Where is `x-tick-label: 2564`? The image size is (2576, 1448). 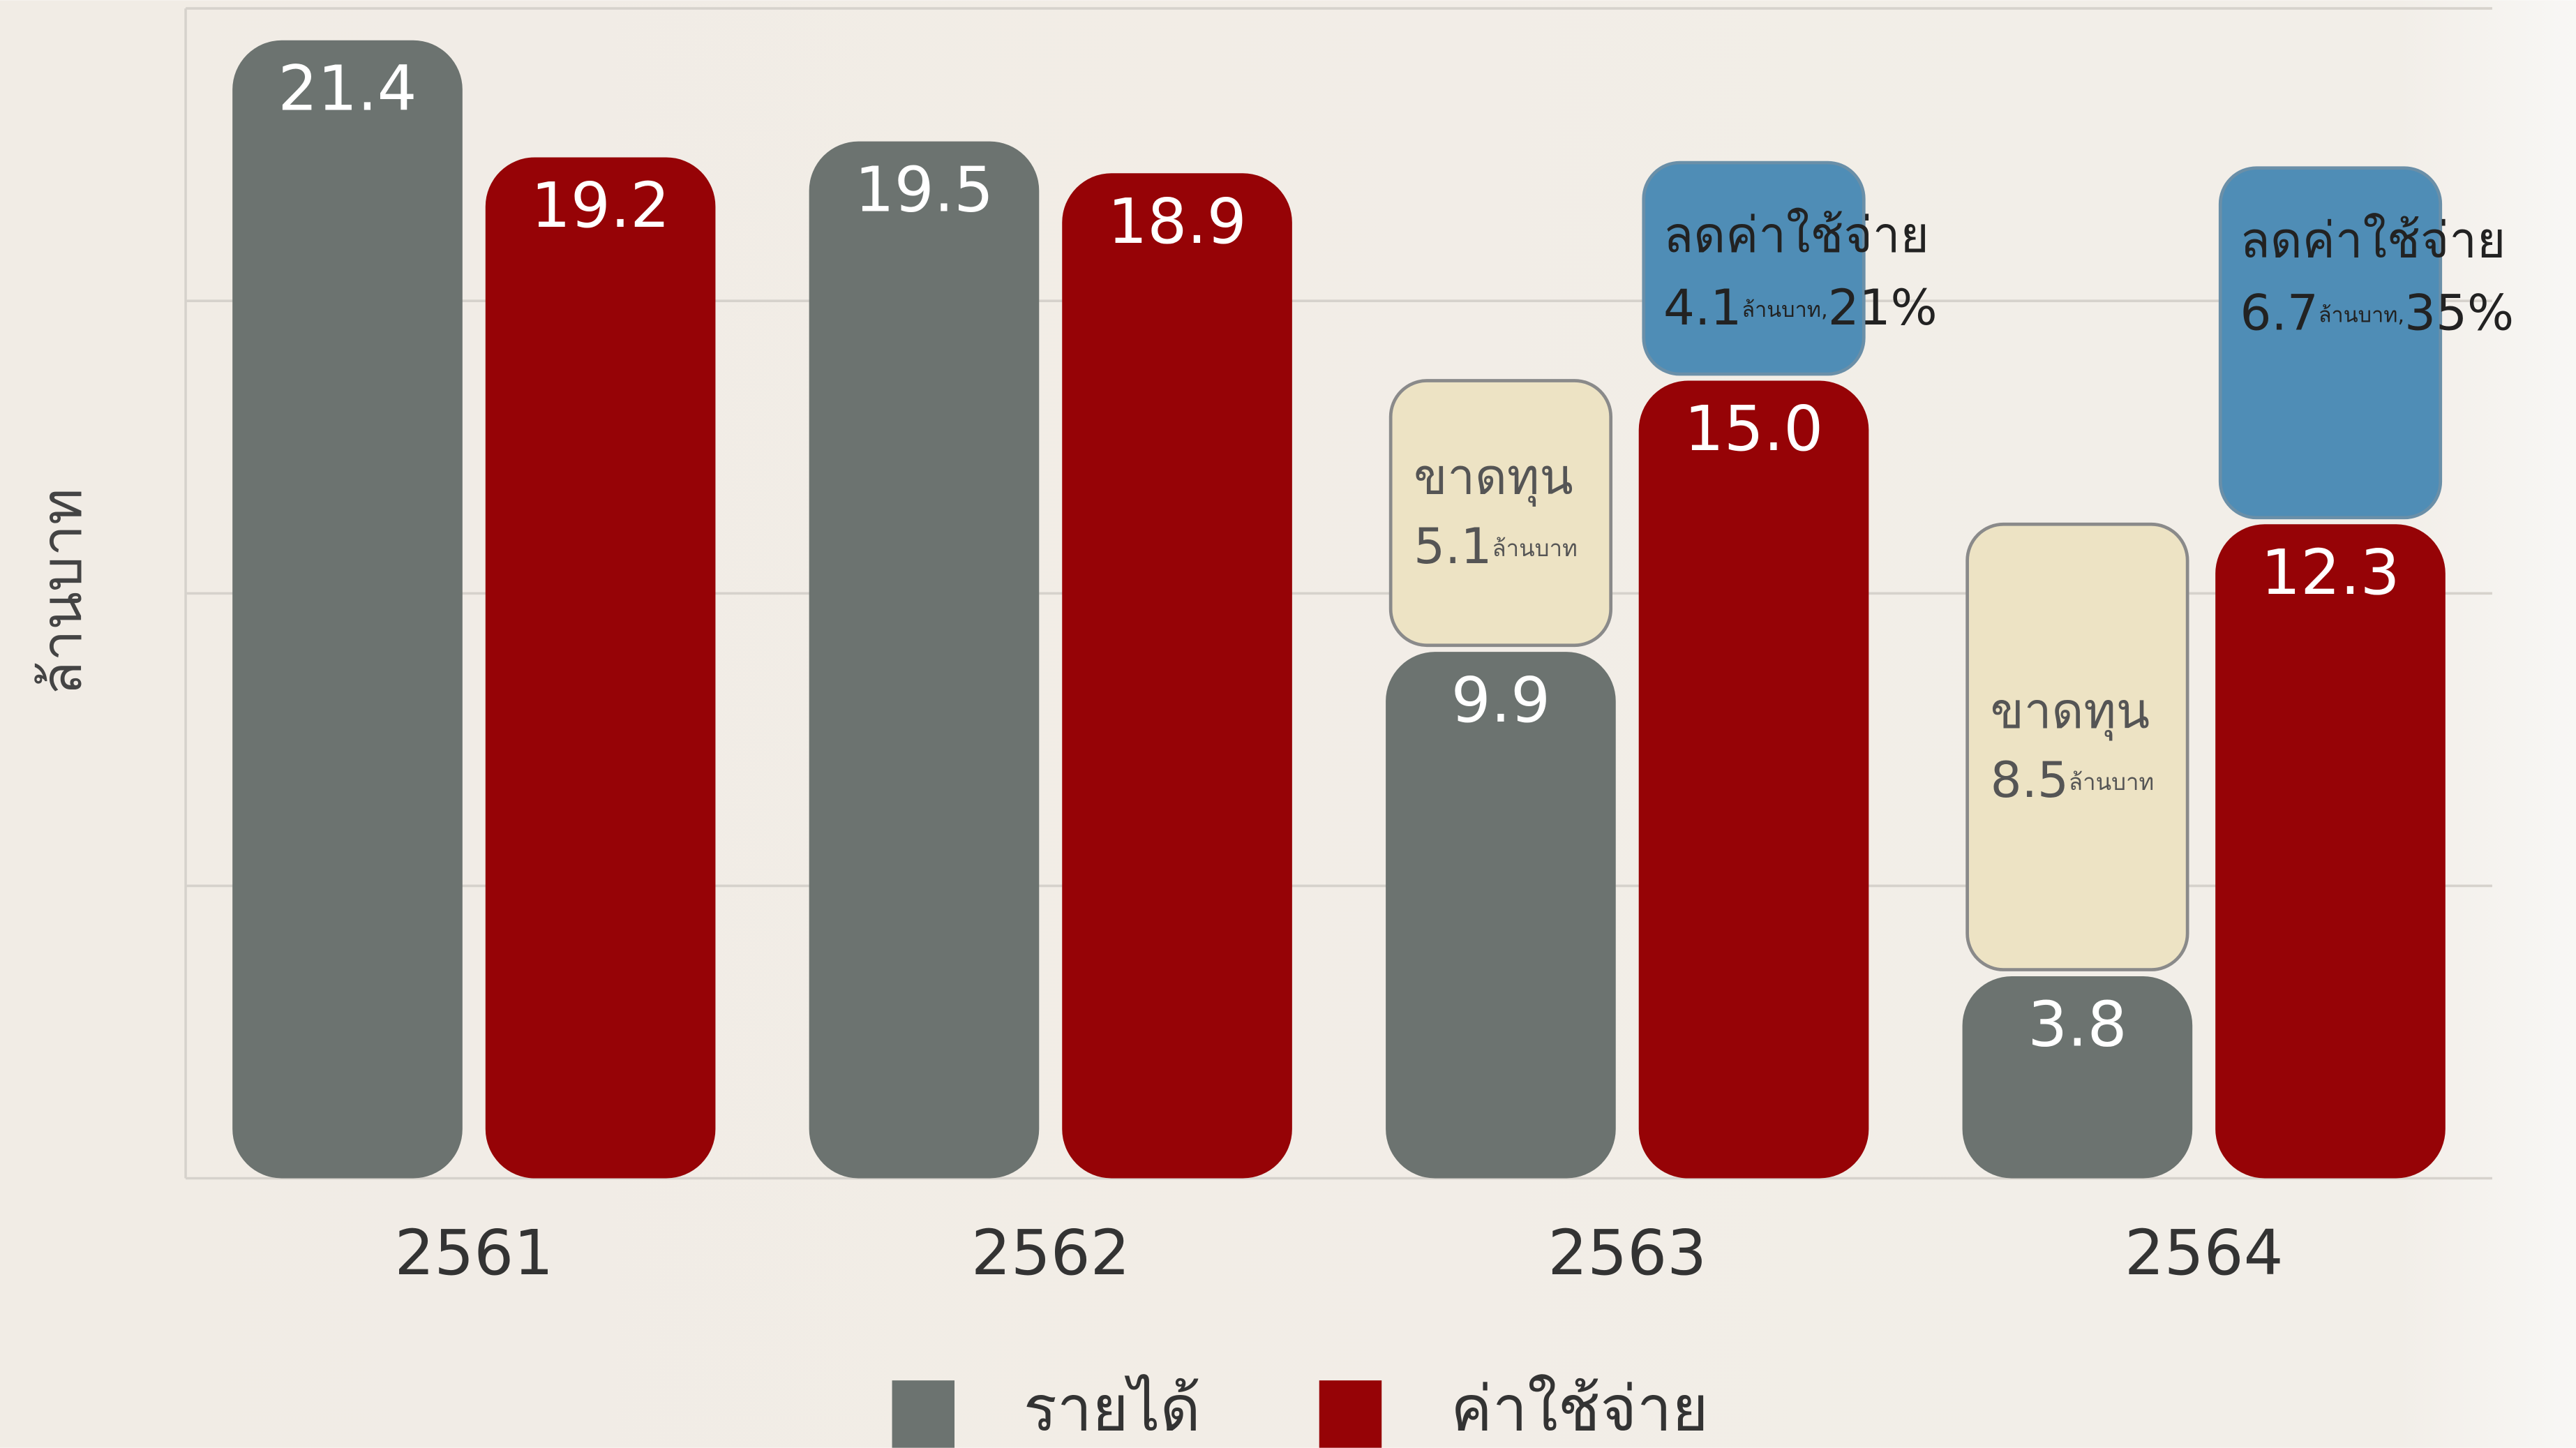 x-tick-label: 2564 is located at coordinates (2204, 1253).